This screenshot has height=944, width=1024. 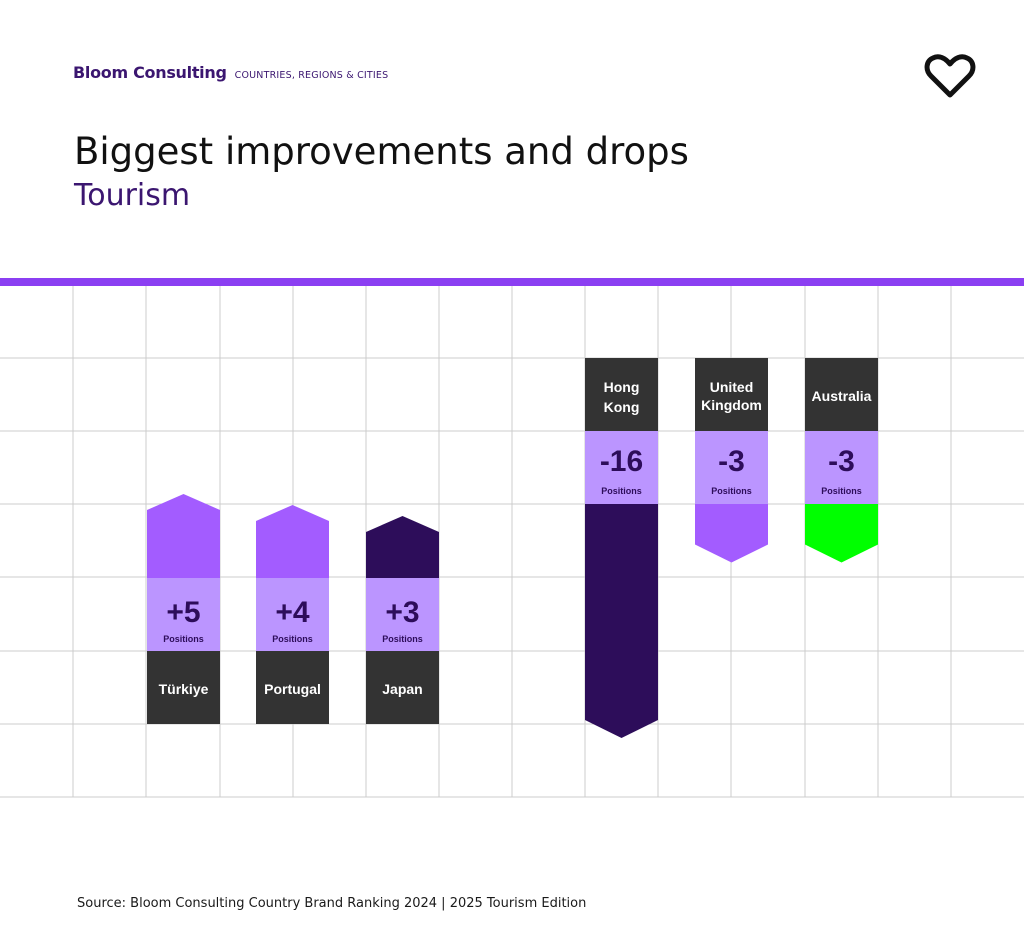 I want to click on country-label: Hong Kong, so click(x=622, y=397).